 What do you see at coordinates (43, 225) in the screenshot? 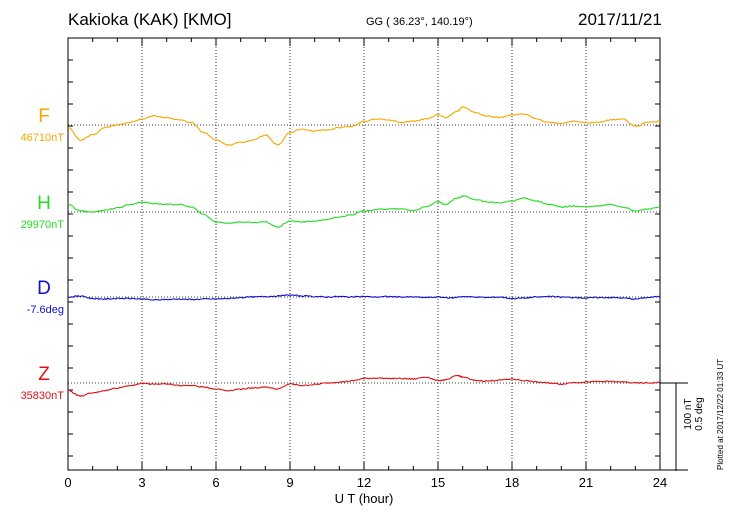
I see `channel-baseline-h: 29970nT` at bounding box center [43, 225].